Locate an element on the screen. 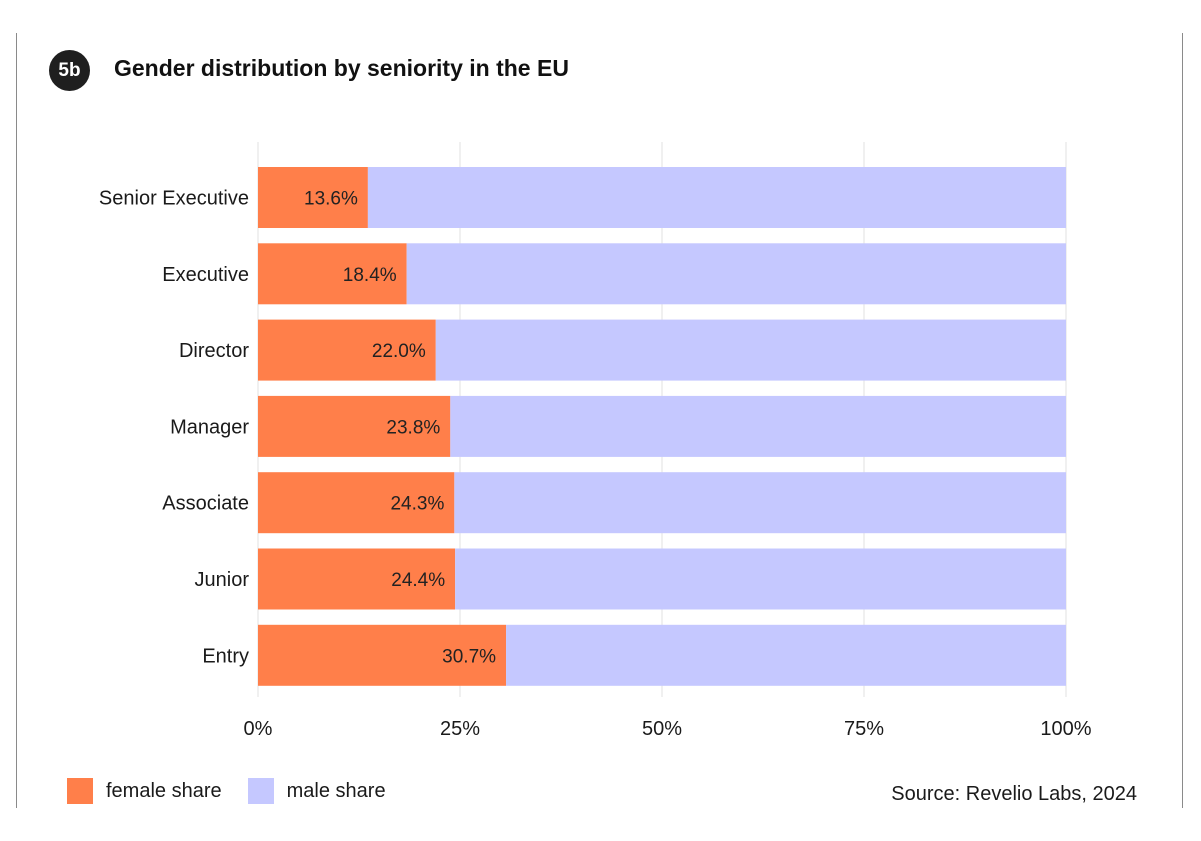 Image resolution: width=1201 pixels, height=841 pixels. x-tick-label-100: 100% is located at coordinates (1065, 729).